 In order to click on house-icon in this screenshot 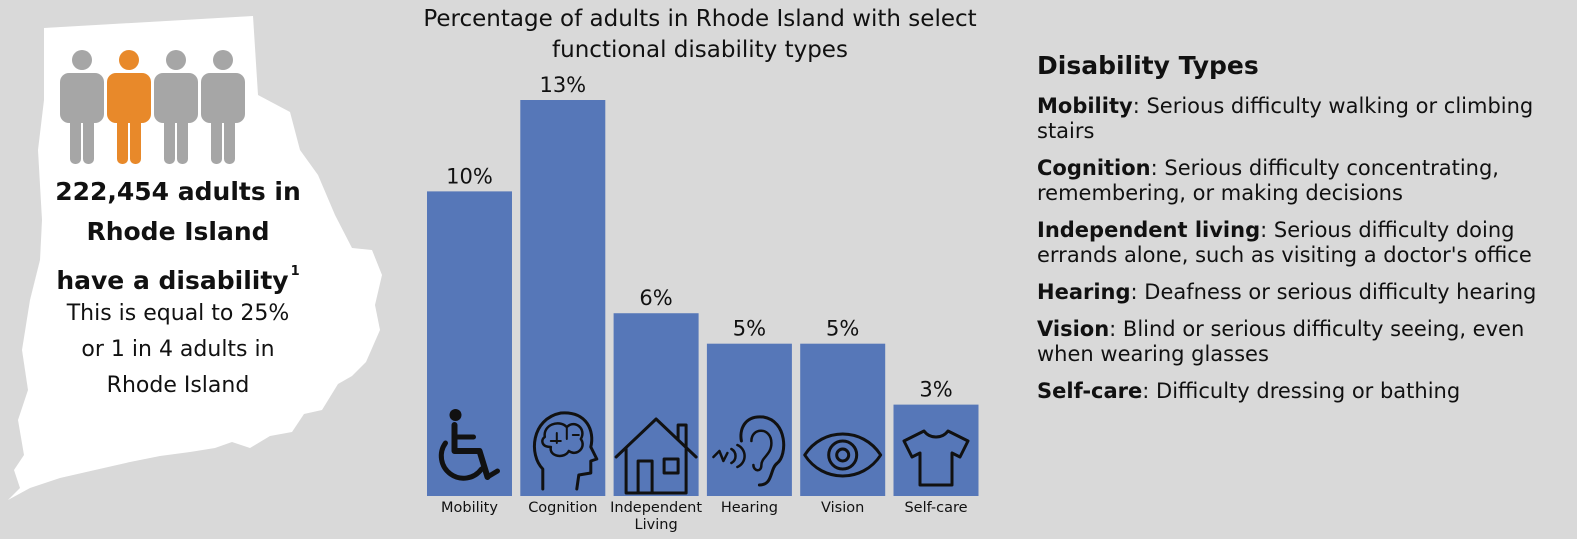, I will do `click(656, 456)`.